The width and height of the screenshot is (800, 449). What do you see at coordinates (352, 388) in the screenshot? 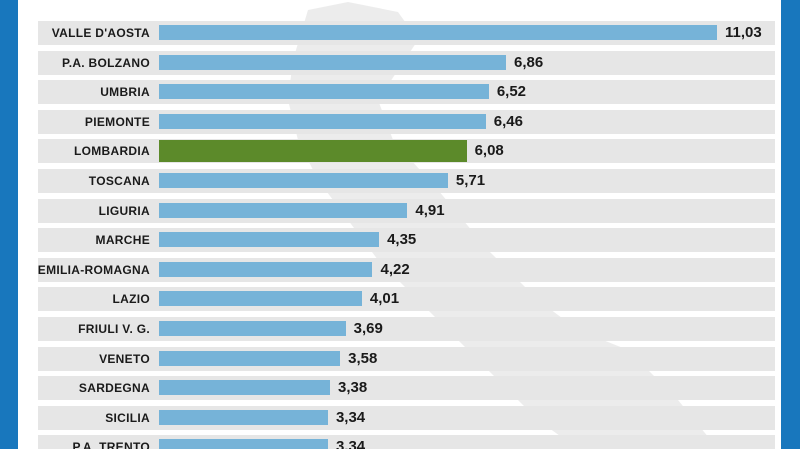
I see `value-label: 3,38` at bounding box center [352, 388].